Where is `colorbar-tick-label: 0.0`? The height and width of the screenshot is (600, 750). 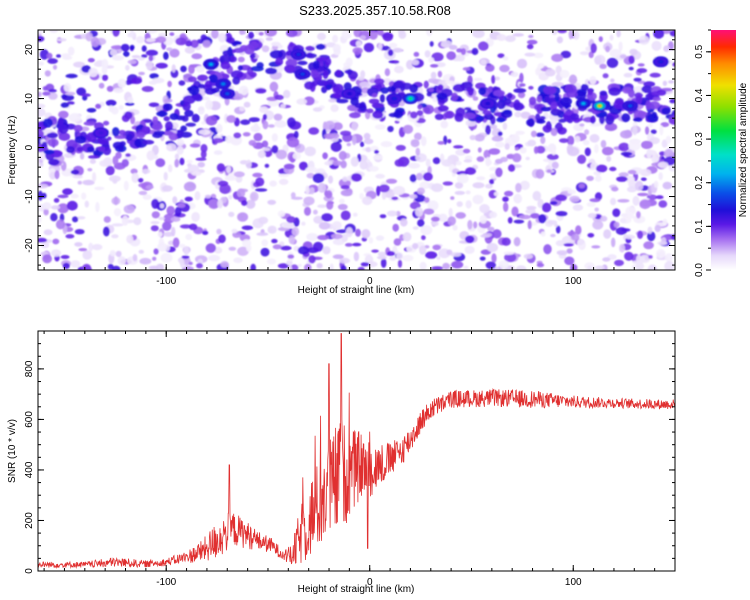
colorbar-tick-label: 0.0 is located at coordinates (699, 270).